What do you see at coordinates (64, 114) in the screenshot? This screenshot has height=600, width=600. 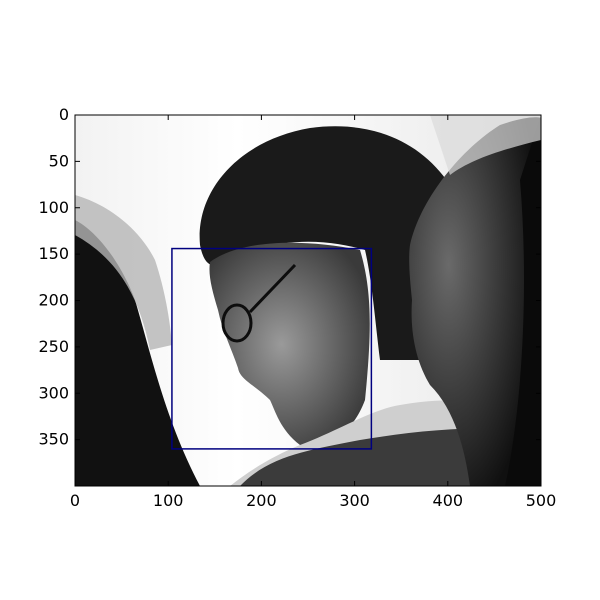 I see `y-tick-label: 0` at bounding box center [64, 114].